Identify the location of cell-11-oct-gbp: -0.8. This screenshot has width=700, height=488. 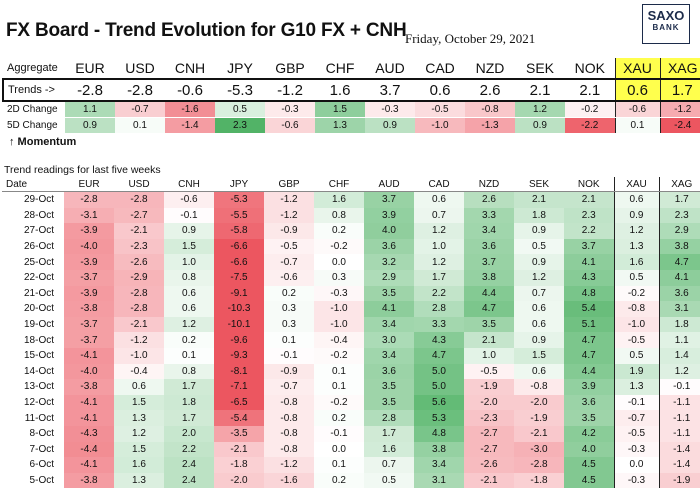
(289, 418).